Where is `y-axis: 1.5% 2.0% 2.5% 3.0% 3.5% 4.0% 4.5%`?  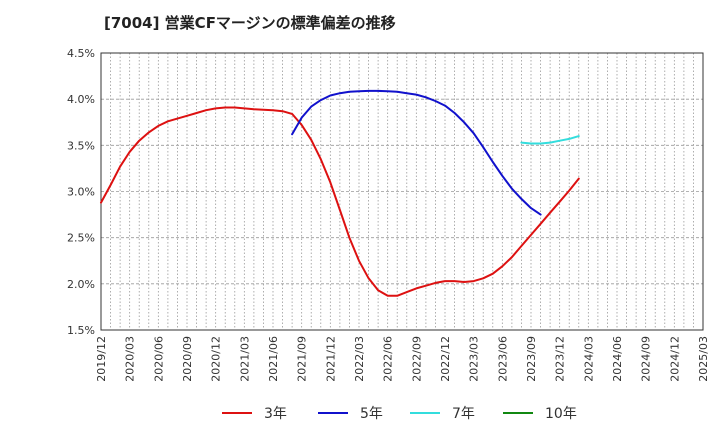 y-axis: 1.5% 2.0% 2.5% 3.0% 3.5% 4.0% 4.5% is located at coordinates (81, 192).